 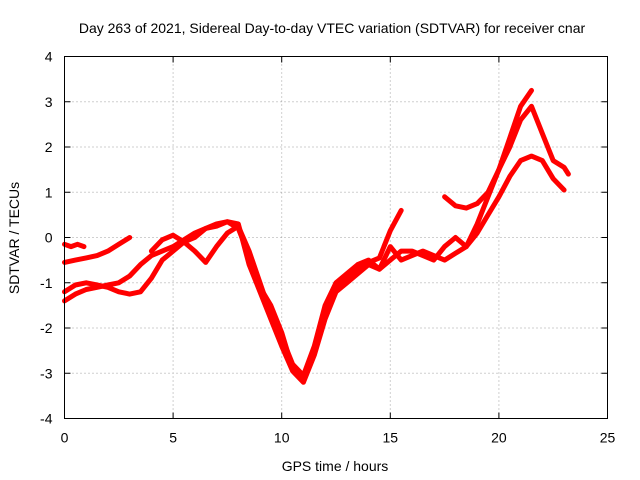 What do you see at coordinates (46, 373) in the screenshot?
I see `y-tick-label: -3` at bounding box center [46, 373].